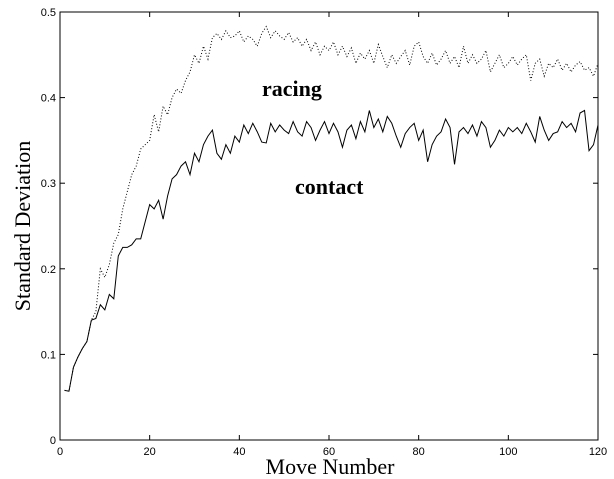 The height and width of the screenshot is (479, 614). Describe the element at coordinates (60, 452) in the screenshot. I see `x-tick-label: 0` at that location.